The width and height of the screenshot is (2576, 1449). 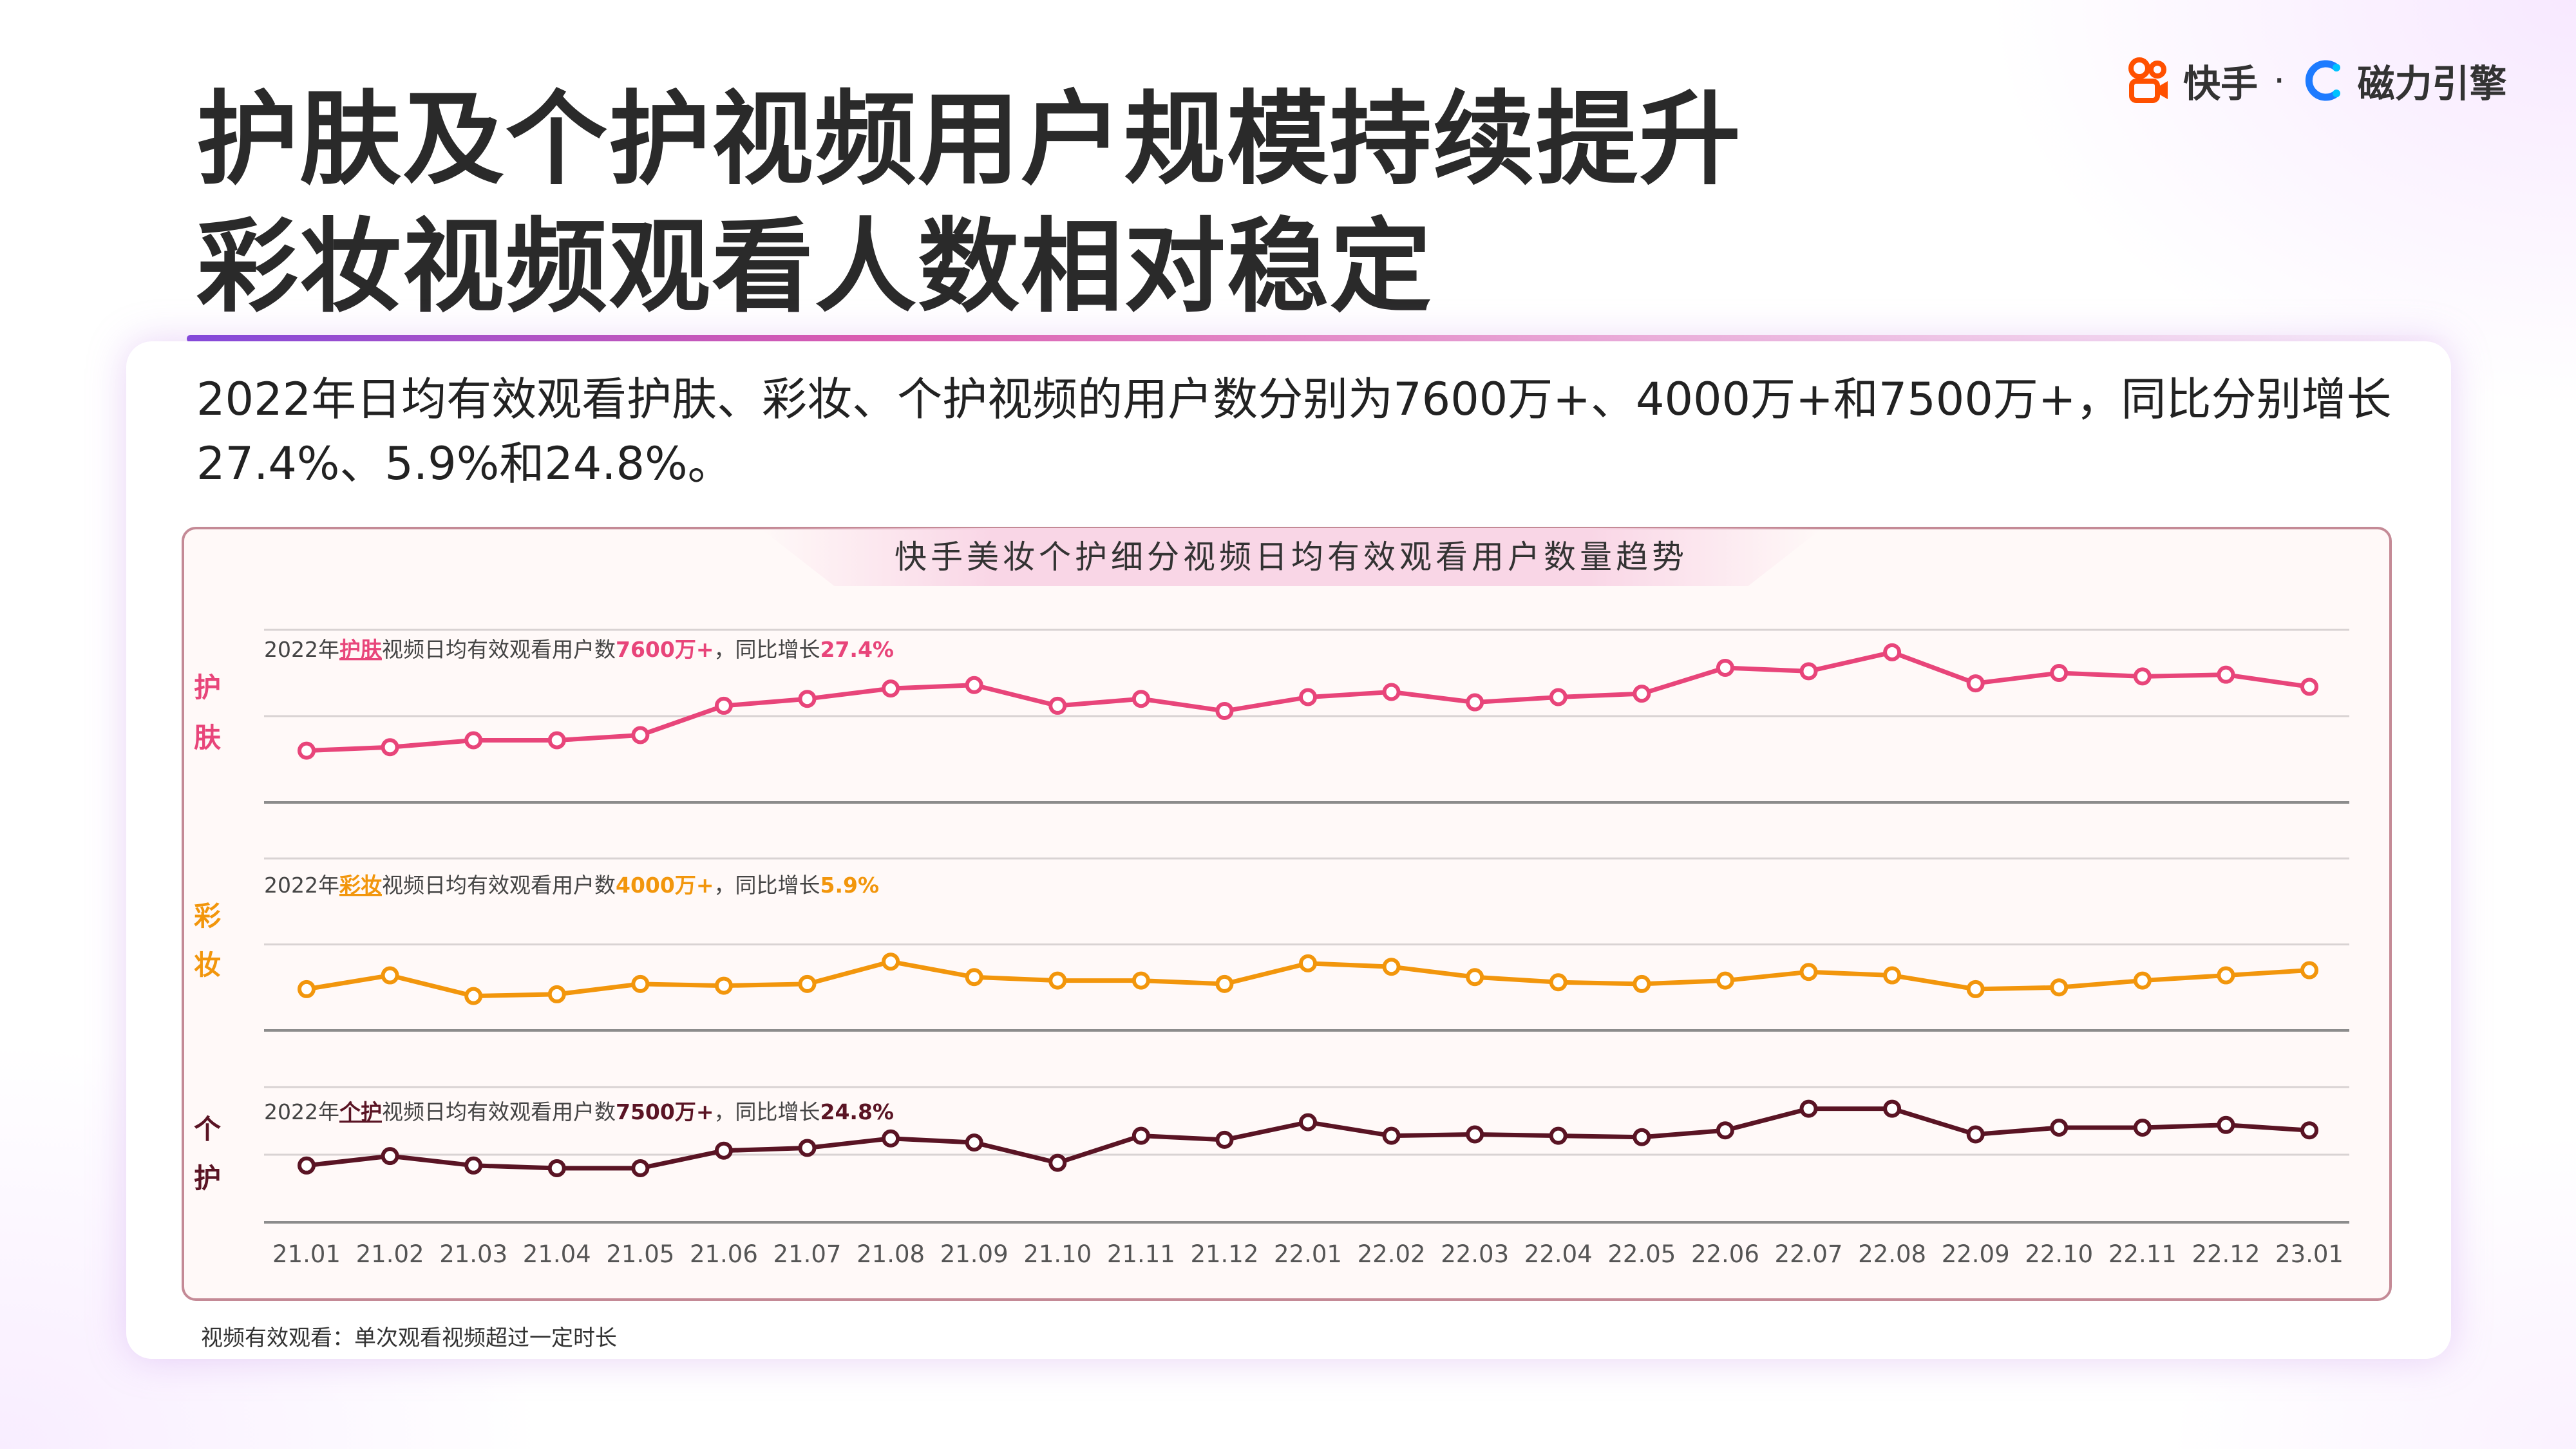 What do you see at coordinates (1642, 1254) in the screenshot?
I see `x-tick-label: 22.05` at bounding box center [1642, 1254].